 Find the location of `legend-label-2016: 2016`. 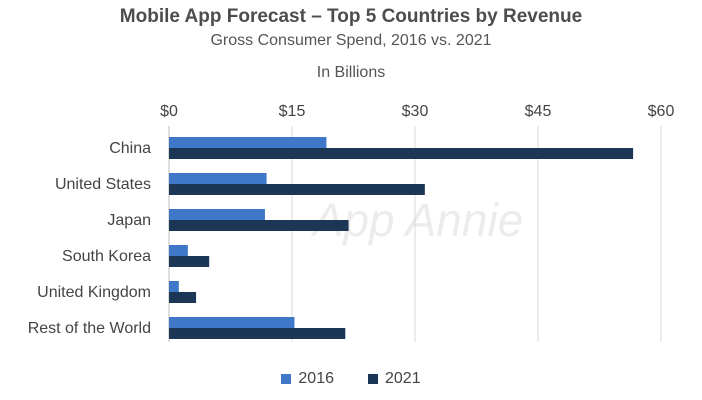

legend-label-2016: 2016 is located at coordinates (316, 378).